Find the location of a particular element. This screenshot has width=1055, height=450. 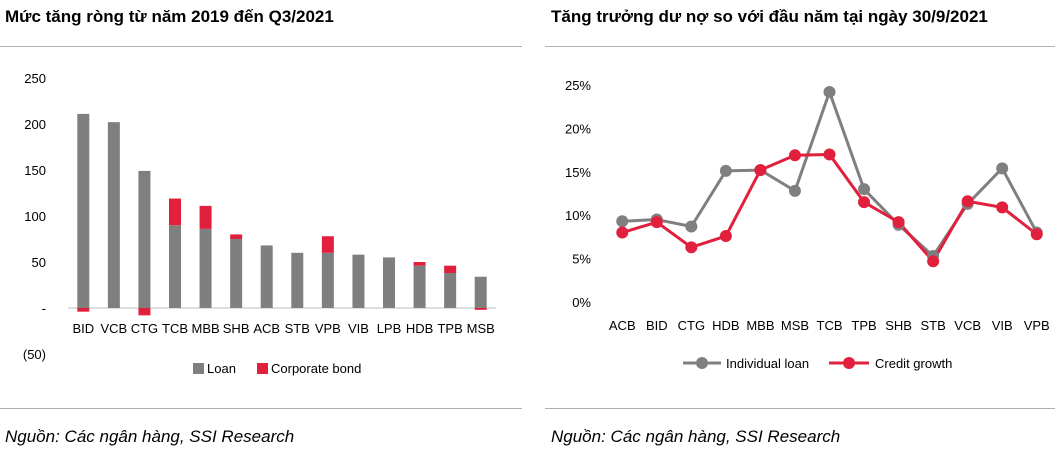

bar-loan-tcb is located at coordinates (175, 266).